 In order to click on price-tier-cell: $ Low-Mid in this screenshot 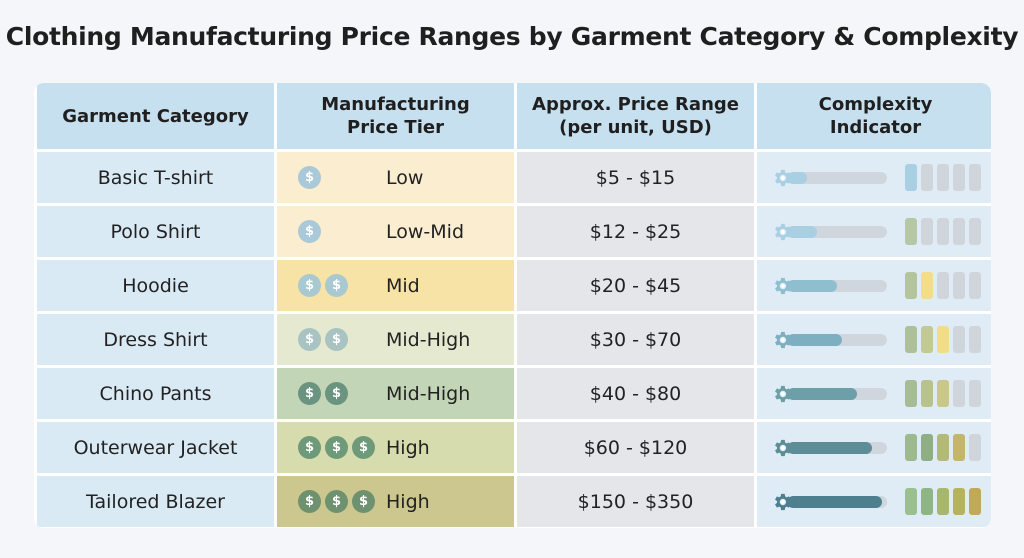, I will do `click(395, 231)`.